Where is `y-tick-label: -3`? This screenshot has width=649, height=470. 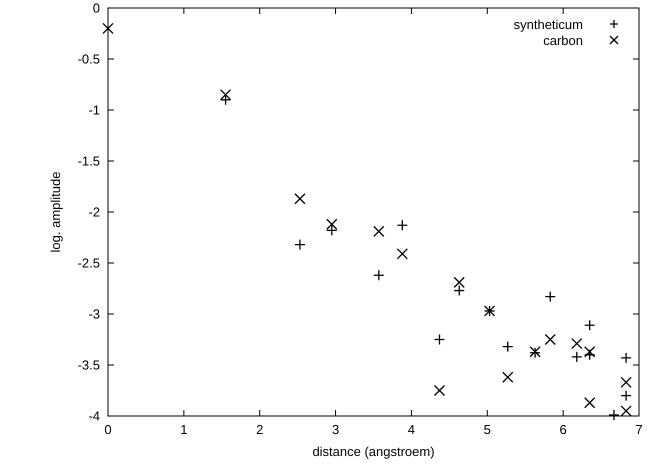
y-tick-label: -3 is located at coordinates (94, 314).